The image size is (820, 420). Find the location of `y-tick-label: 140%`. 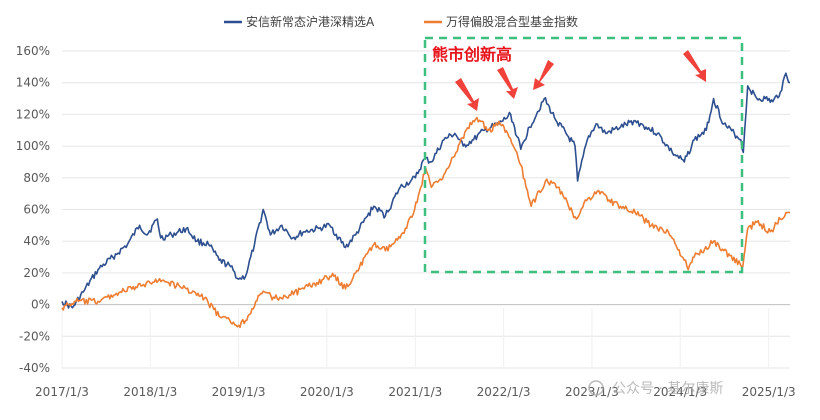

y-tick-label: 140% is located at coordinates (33, 83).